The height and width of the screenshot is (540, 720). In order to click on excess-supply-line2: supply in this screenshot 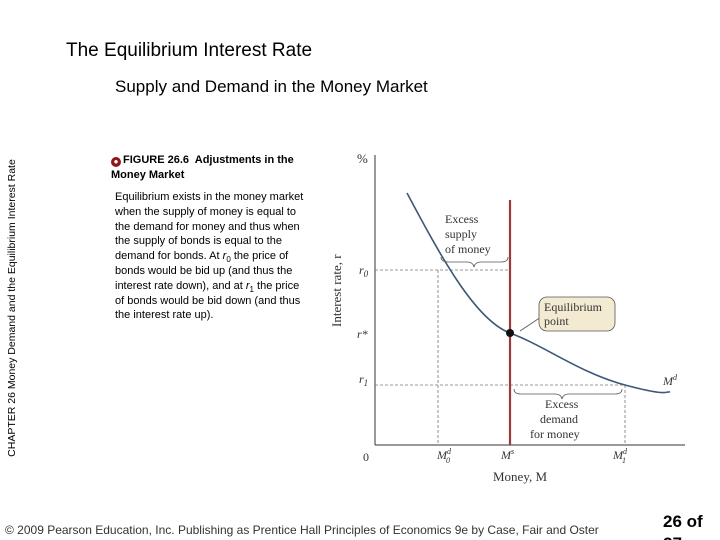, I will do `click(461, 234)`.